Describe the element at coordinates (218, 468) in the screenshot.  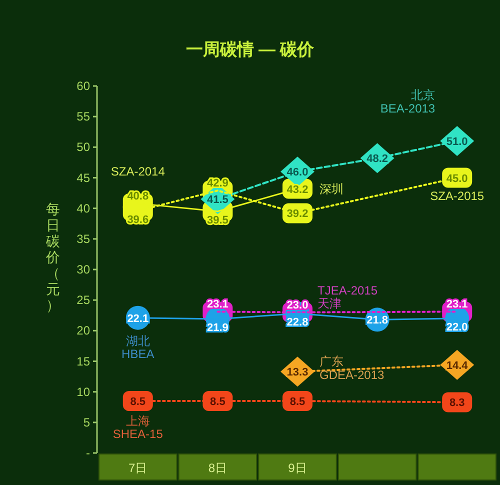
I see `x-tick-label: 8日` at that location.